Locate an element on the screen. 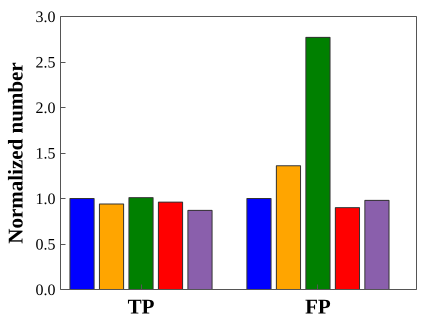 This screenshot has height=321, width=423. y-tick-label: 2.5 is located at coordinates (46, 63).